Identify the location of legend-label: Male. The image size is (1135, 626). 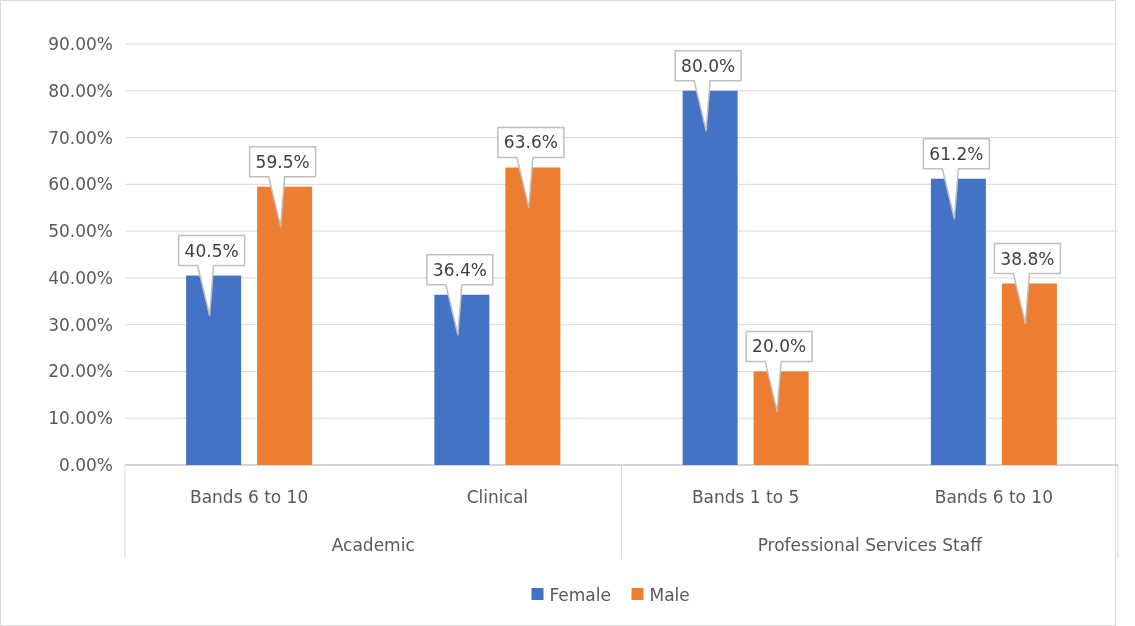
(669, 595).